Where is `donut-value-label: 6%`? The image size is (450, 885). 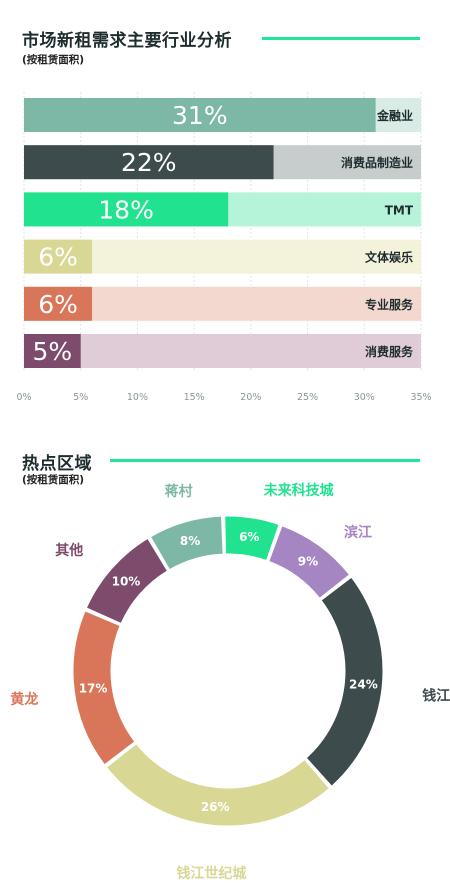 donut-value-label: 6% is located at coordinates (249, 537).